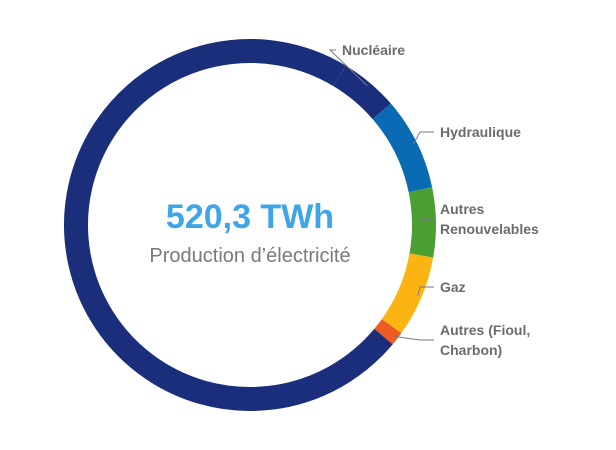  I want to click on slice-label-0-line-0: Nucléaire, so click(373, 50).